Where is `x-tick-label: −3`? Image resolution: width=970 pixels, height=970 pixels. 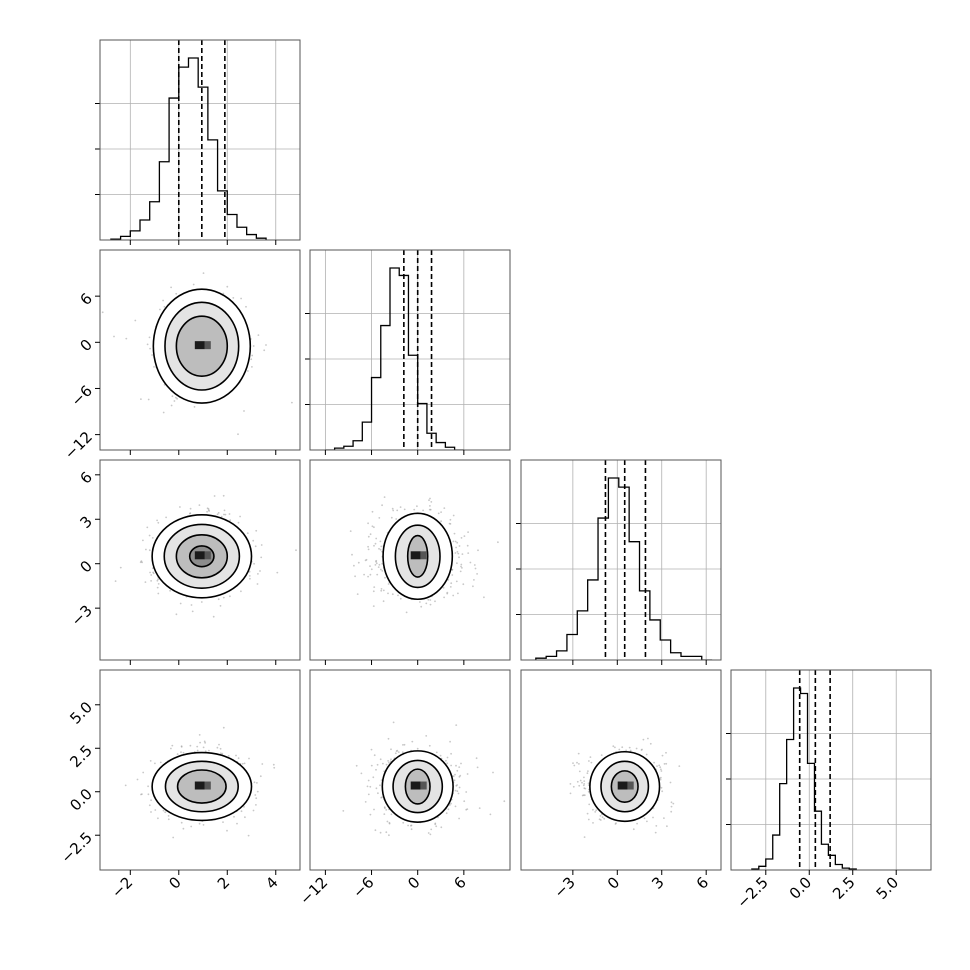 x-tick-label: −3 is located at coordinates (564, 887).